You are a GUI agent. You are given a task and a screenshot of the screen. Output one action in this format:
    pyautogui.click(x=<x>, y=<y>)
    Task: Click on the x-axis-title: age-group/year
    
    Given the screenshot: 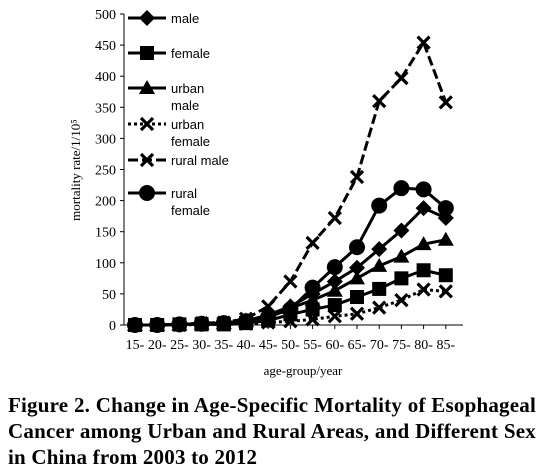 What is the action you would take?
    pyautogui.click(x=303, y=370)
    